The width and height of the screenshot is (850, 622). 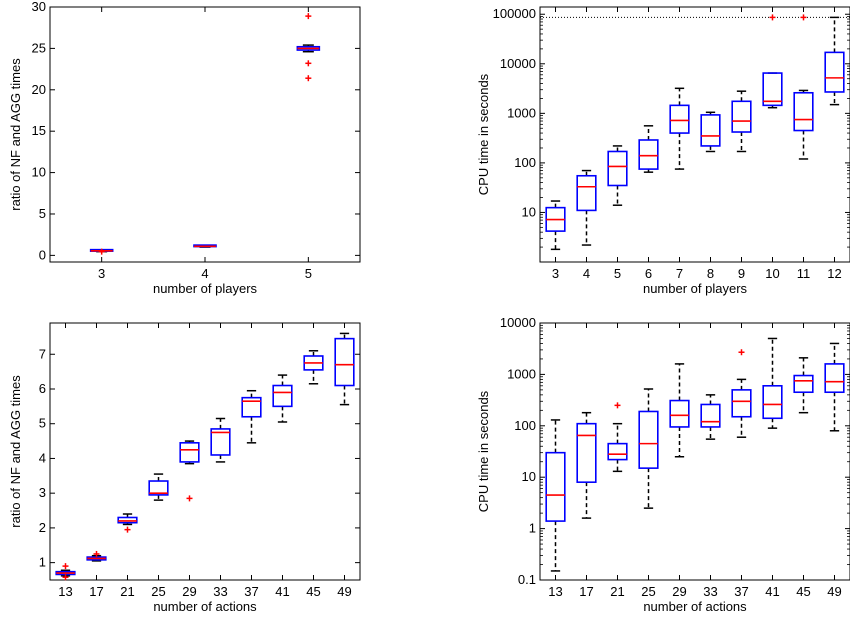 What do you see at coordinates (521, 373) in the screenshot?
I see `y-tick-label: 1000` at bounding box center [521, 373].